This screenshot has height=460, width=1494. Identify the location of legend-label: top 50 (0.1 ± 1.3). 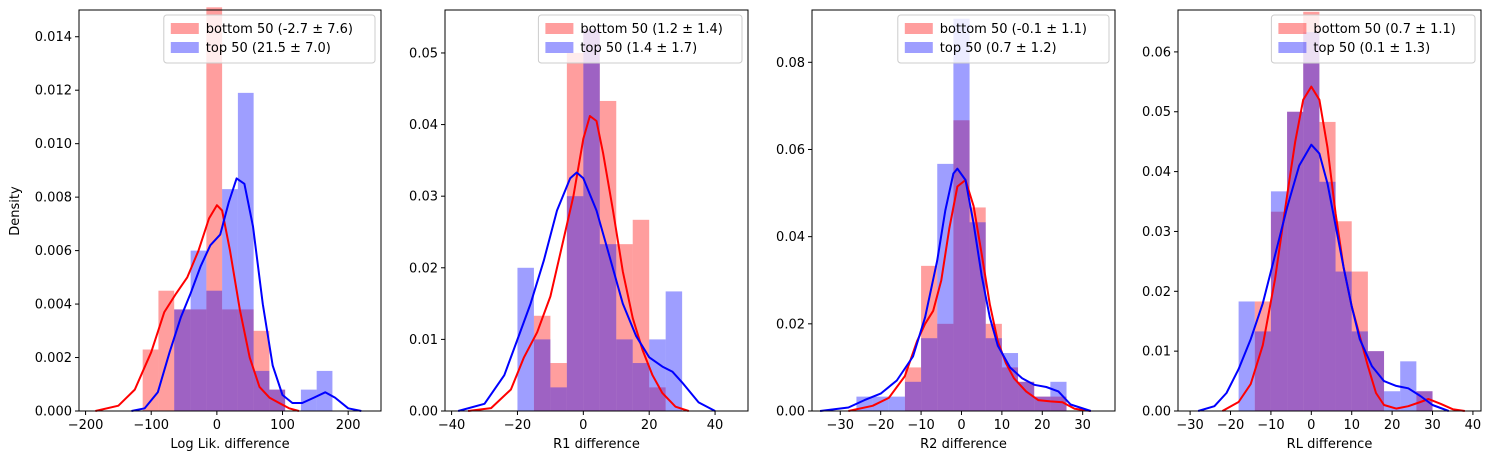
(1371, 48).